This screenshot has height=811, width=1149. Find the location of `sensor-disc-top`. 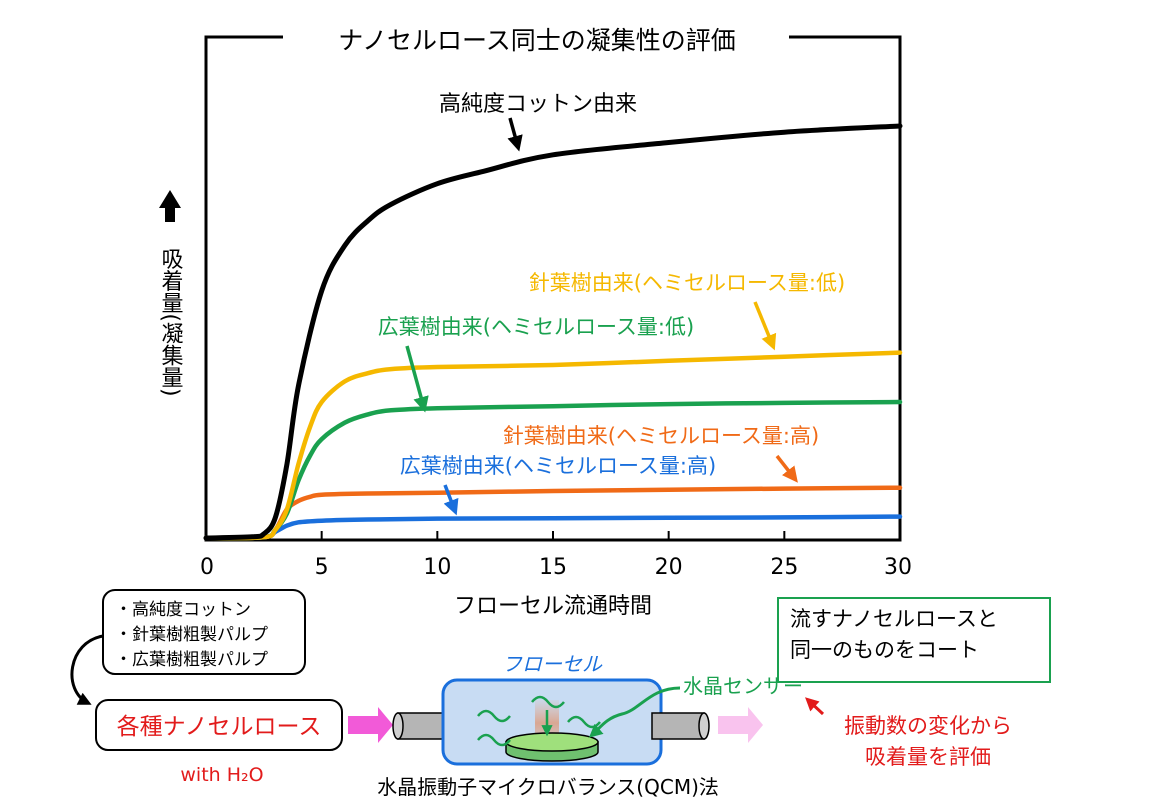

sensor-disc-top is located at coordinates (552, 742).